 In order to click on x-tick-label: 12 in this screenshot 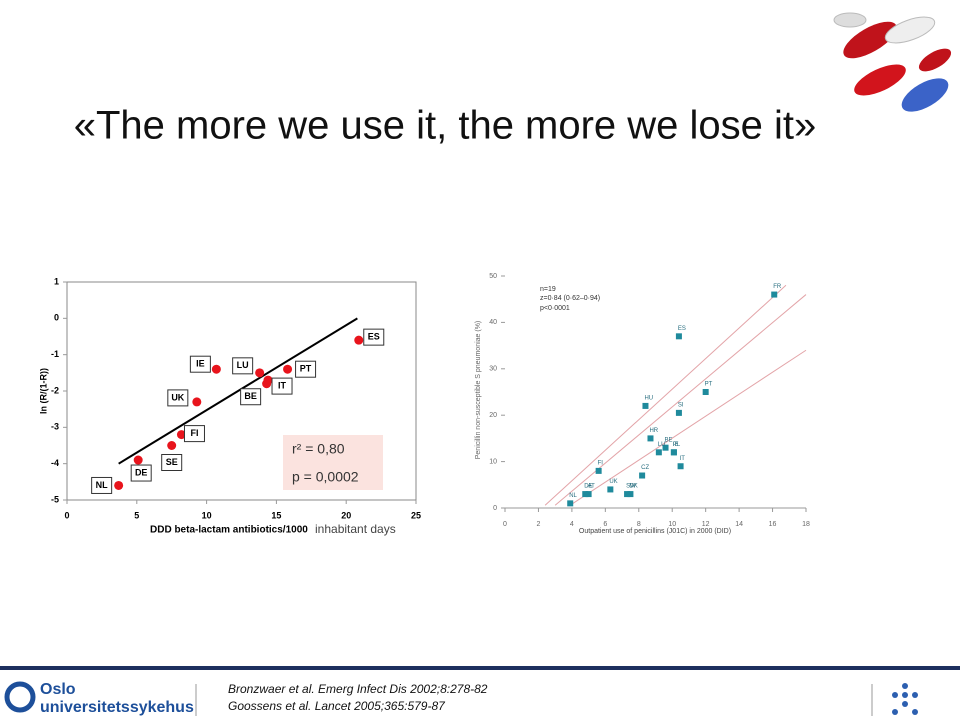, I will do `click(706, 524)`.